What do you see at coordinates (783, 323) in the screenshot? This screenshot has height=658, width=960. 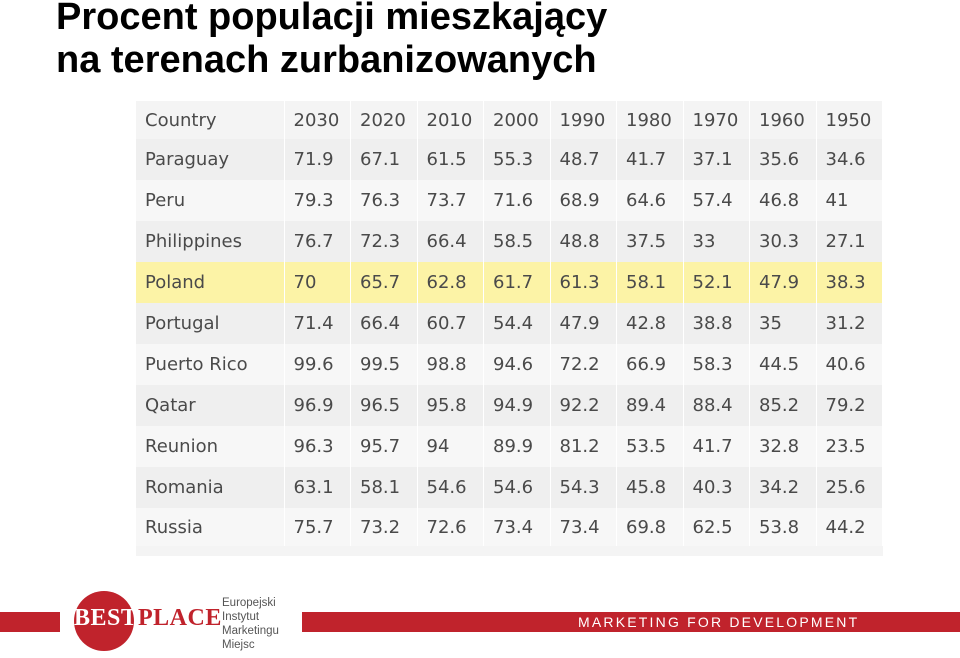 I see `value-cell: 35` at bounding box center [783, 323].